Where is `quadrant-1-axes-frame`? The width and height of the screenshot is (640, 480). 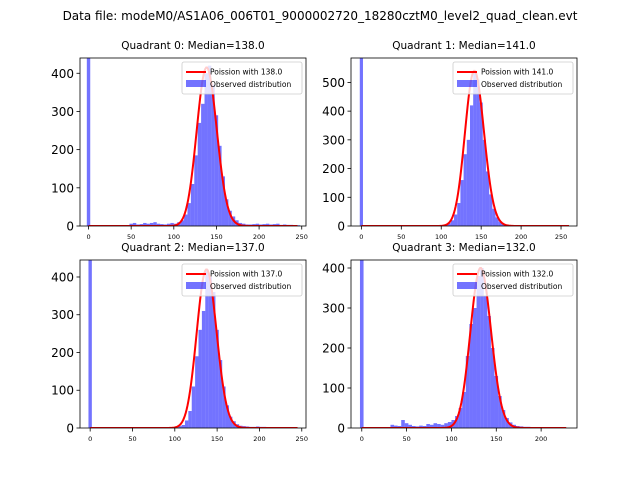 quadrant-1-axes-frame is located at coordinates (464, 142).